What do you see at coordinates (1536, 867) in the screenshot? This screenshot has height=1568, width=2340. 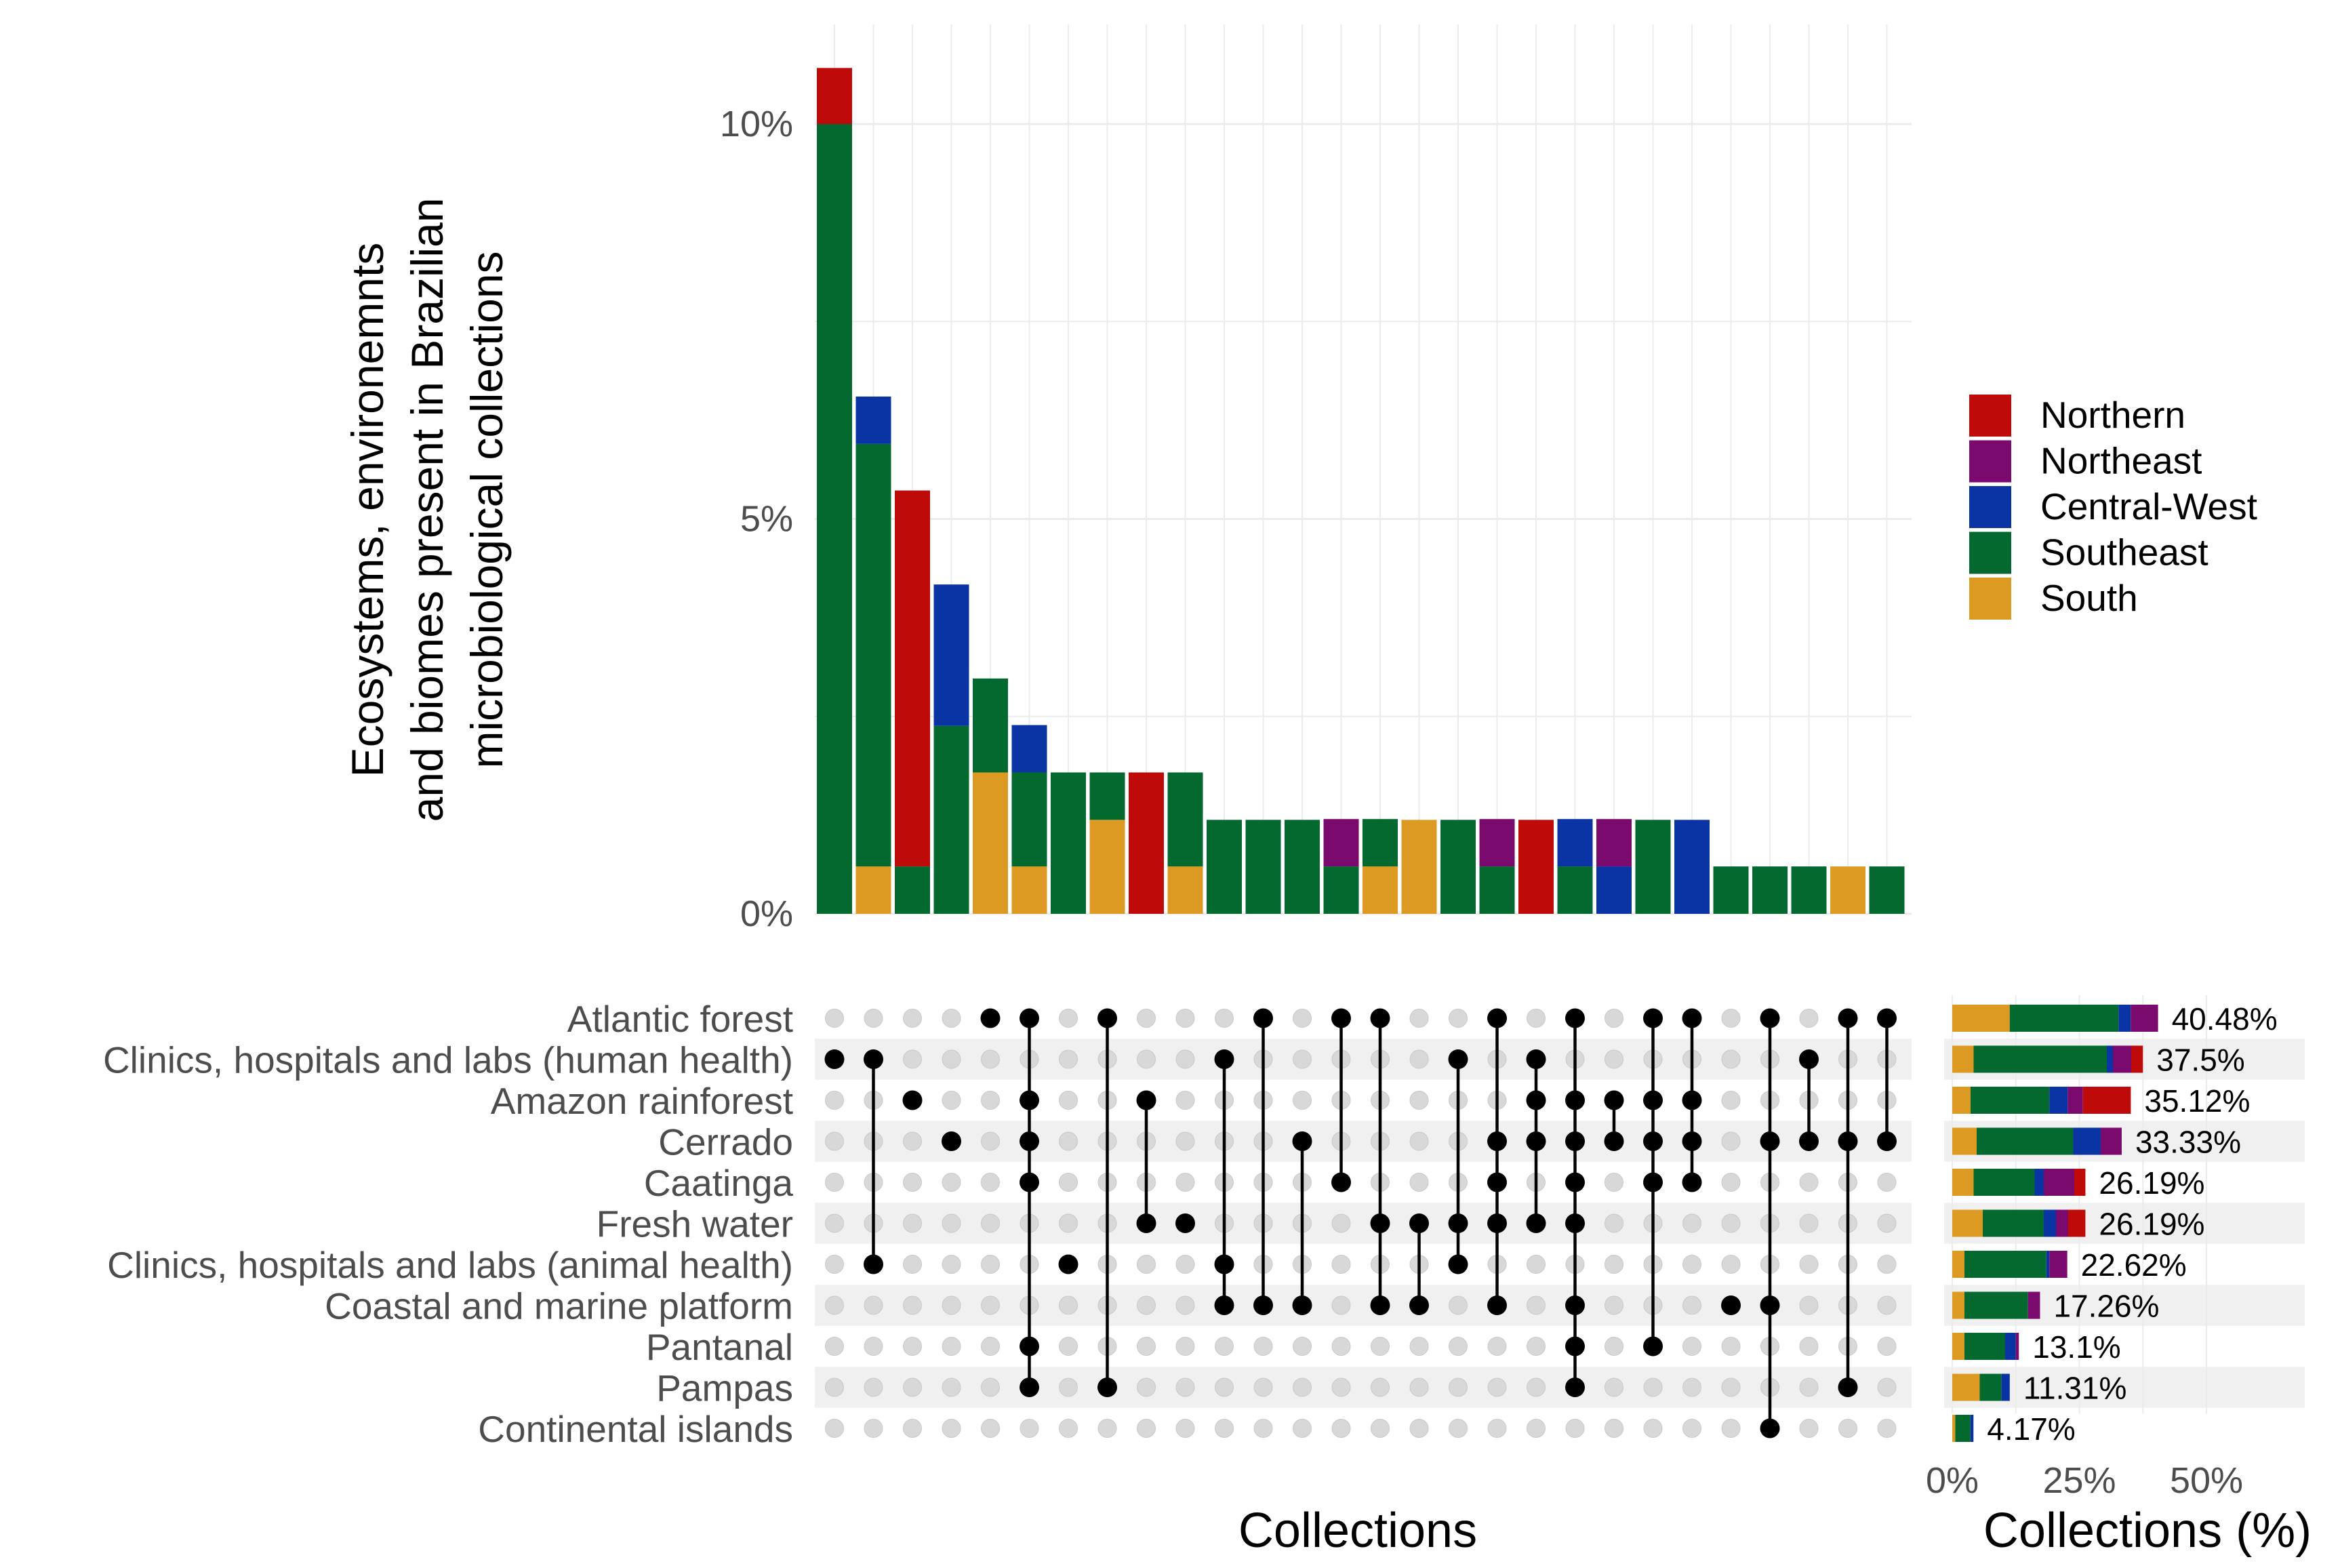 I see `bar-segment-northern` at bounding box center [1536, 867].